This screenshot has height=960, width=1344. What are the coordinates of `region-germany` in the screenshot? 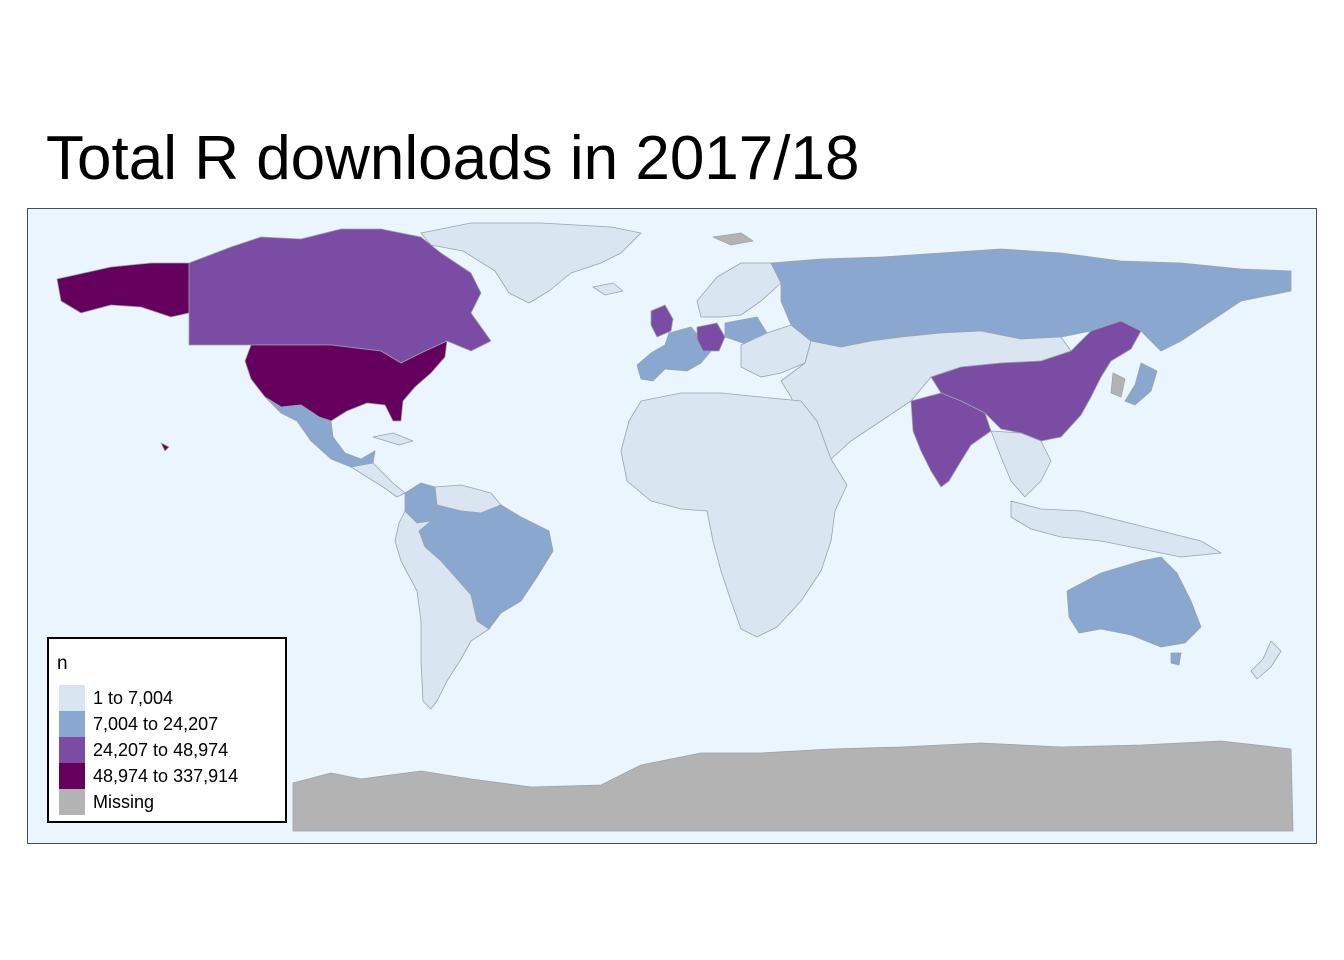 It's located at (711, 337).